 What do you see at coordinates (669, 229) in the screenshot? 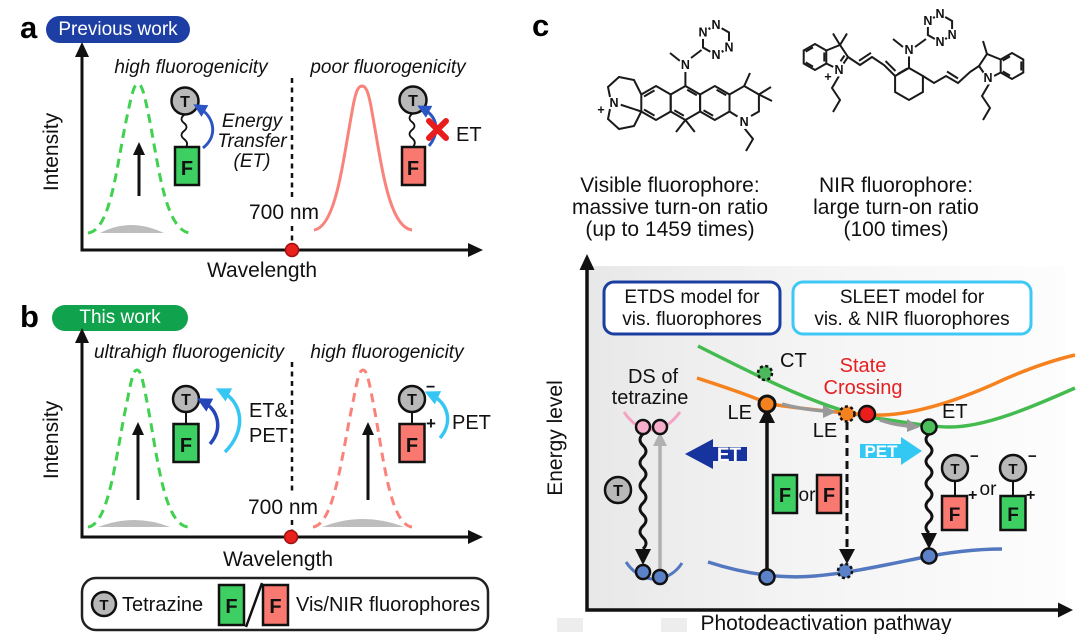
I see `visible-caption-3: (up to 1459 times)` at bounding box center [669, 229].